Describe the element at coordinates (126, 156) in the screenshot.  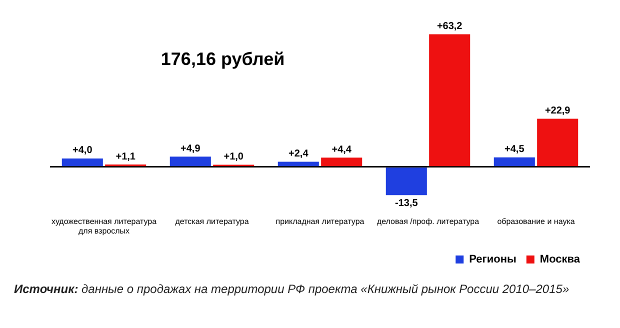
I see `data-label: +1,1` at that location.